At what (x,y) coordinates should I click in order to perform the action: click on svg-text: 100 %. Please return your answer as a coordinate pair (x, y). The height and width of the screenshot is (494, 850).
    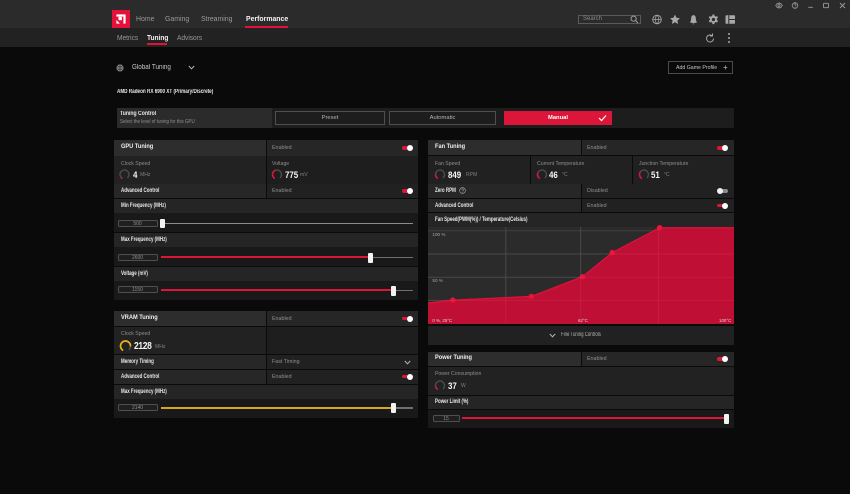
    Looking at the image, I should click on (438, 234).